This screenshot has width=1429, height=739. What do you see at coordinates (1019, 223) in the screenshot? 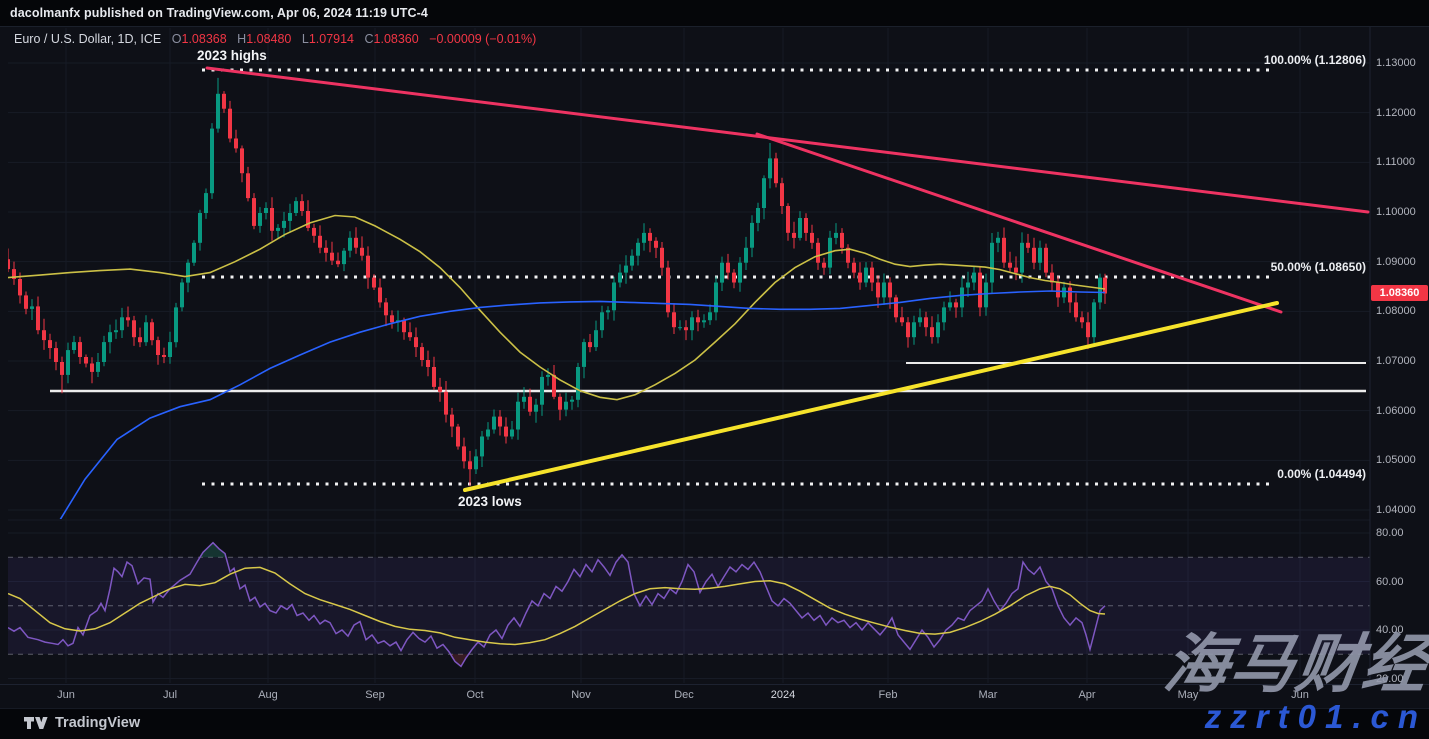
I see `trendline-descending-resistance-steep` at bounding box center [1019, 223].